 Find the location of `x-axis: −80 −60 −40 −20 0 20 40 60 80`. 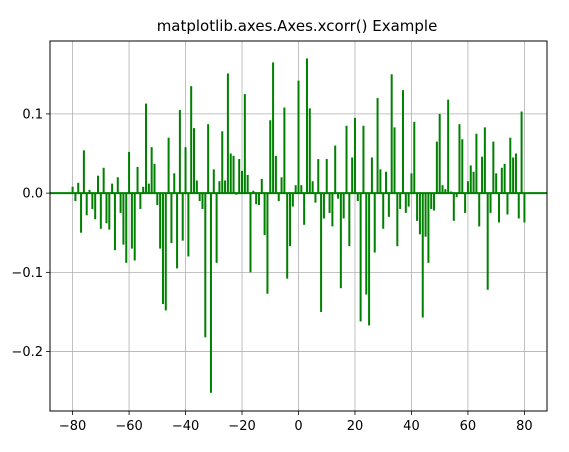

x-axis: −80 −60 −40 −20 0 20 40 60 80 is located at coordinates (296, 422).